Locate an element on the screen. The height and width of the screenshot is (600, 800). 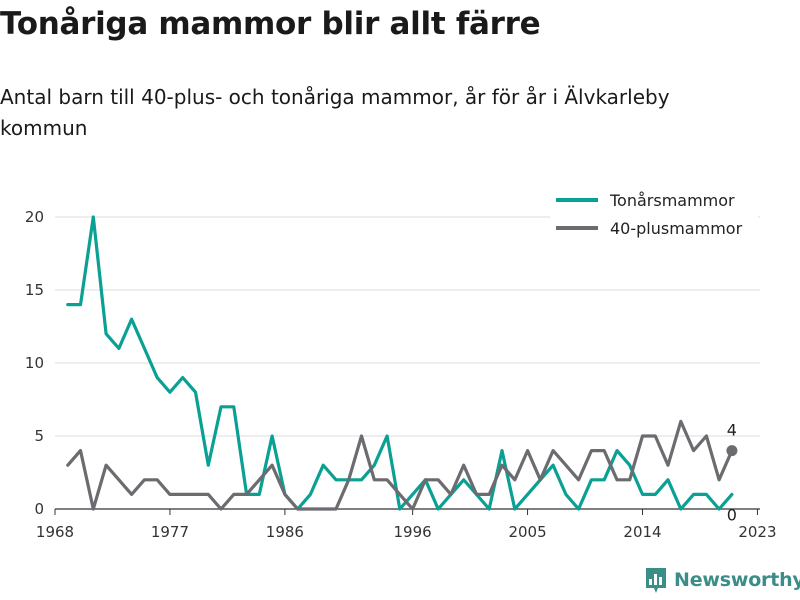
y-tick-label: 5 is located at coordinates (39, 436).